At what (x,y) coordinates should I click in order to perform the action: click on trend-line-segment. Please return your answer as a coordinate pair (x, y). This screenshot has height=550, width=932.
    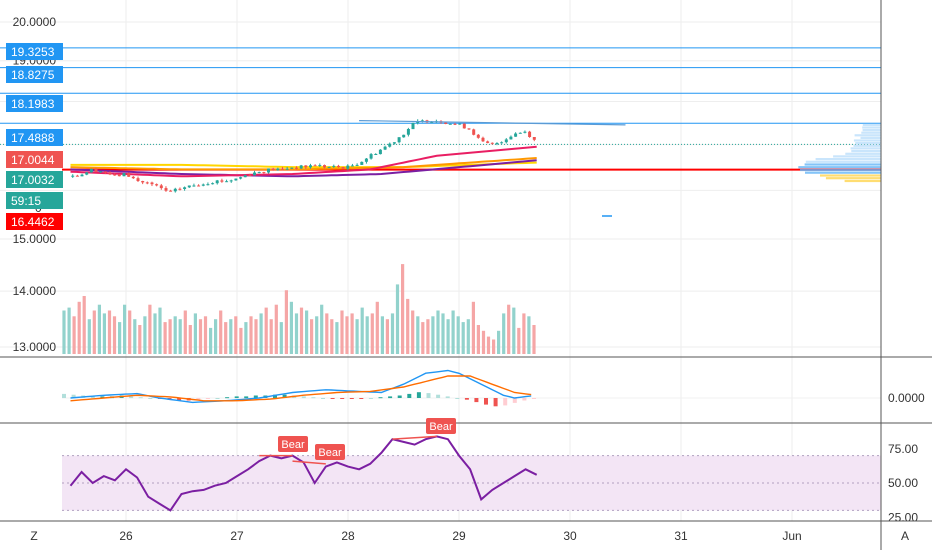
    Looking at the image, I should click on (492, 122).